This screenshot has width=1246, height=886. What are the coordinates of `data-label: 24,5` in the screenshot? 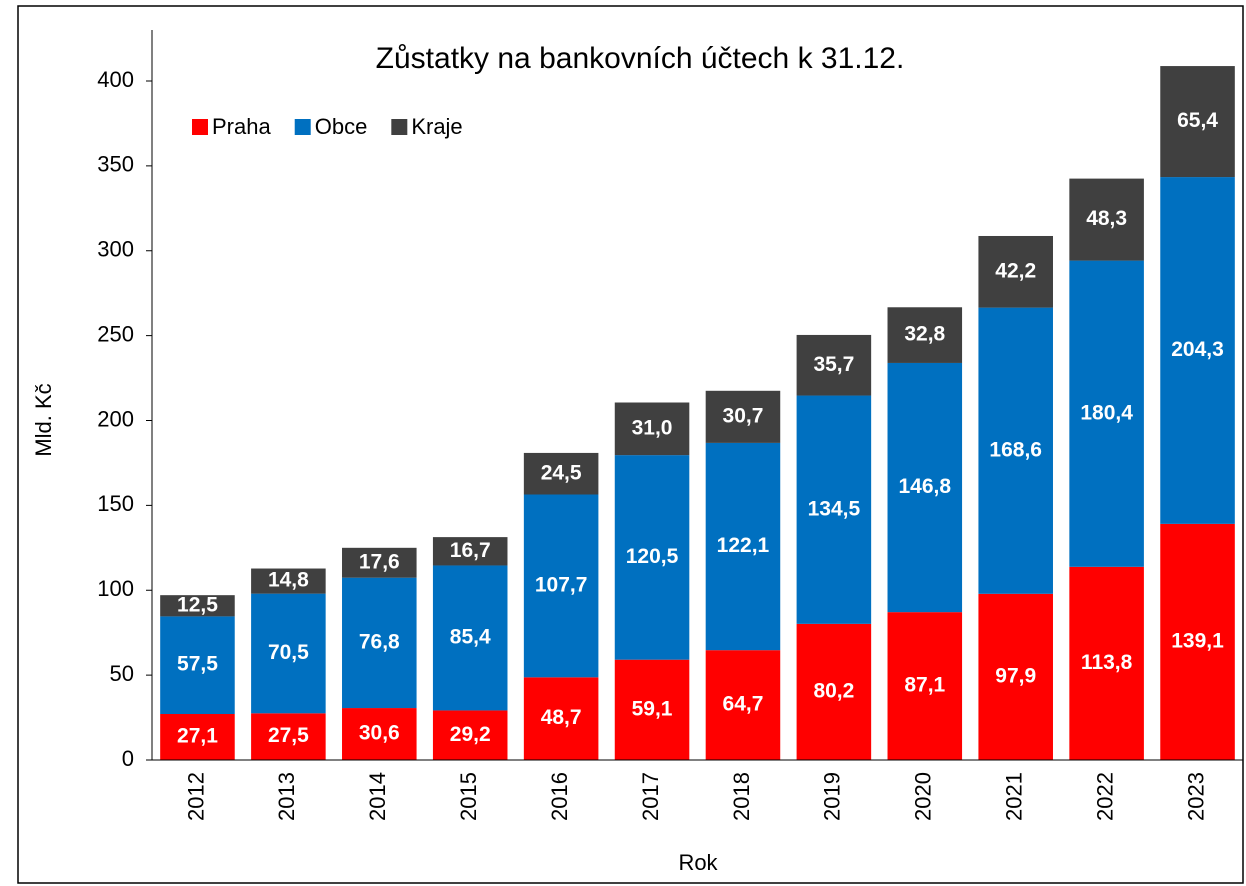 It's located at (561, 472).